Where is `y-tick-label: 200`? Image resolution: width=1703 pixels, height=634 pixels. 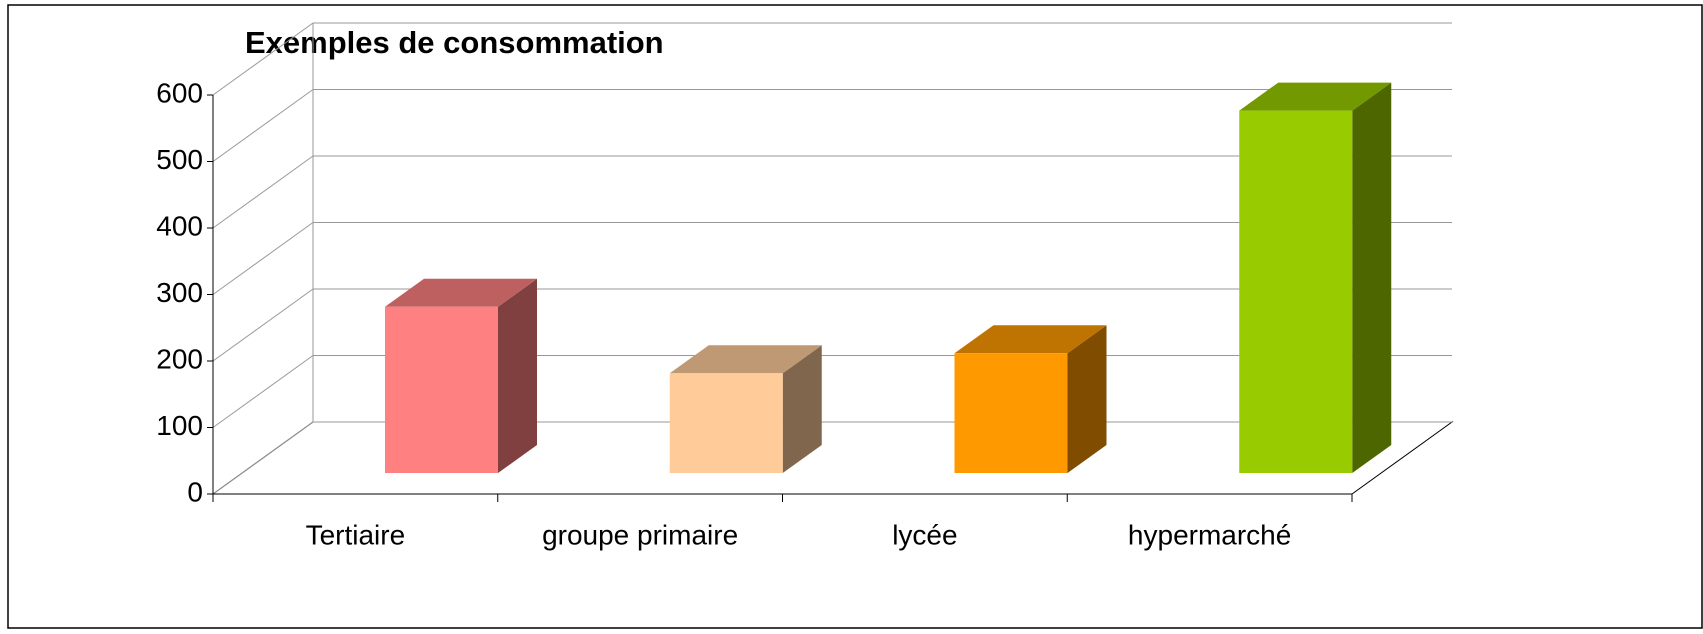 y-tick-label: 200 is located at coordinates (179, 358).